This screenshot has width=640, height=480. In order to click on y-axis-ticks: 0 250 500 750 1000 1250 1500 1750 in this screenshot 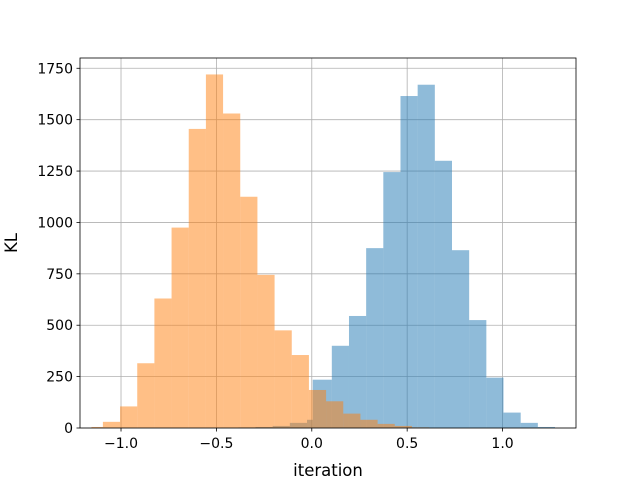, I will do `click(58, 249)`.